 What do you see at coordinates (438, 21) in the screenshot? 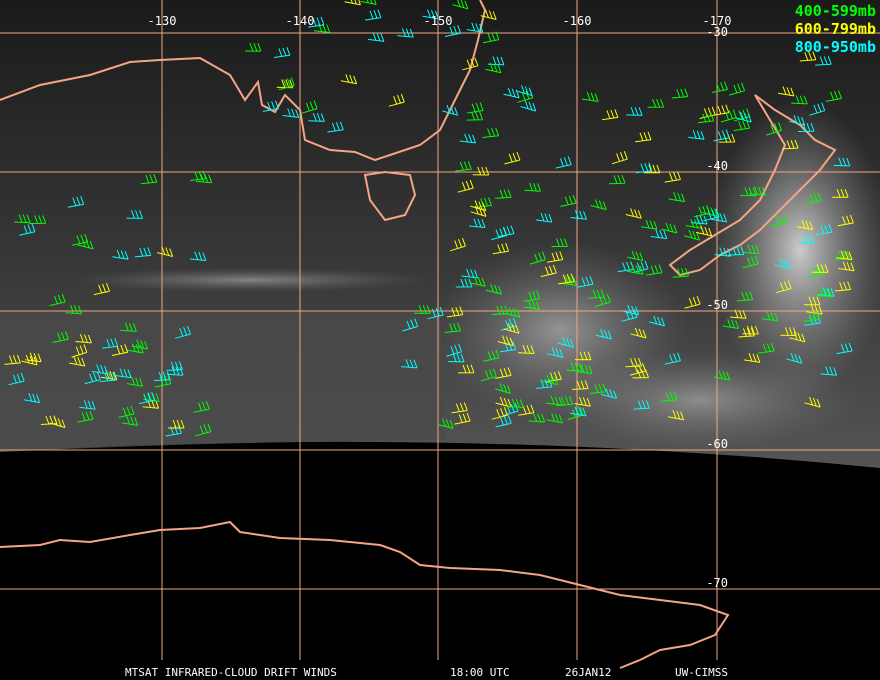
I see `longitude-label: -150` at bounding box center [438, 21].